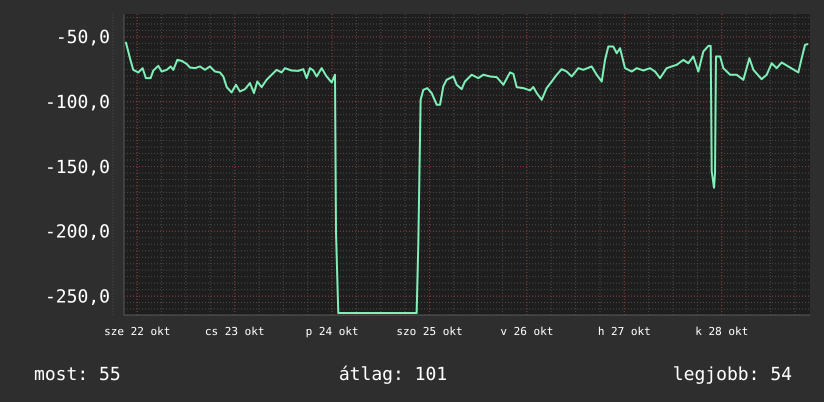 Image resolution: width=824 pixels, height=402 pixels. I want to click on x-tick-label: cs 23 okt, so click(234, 331).